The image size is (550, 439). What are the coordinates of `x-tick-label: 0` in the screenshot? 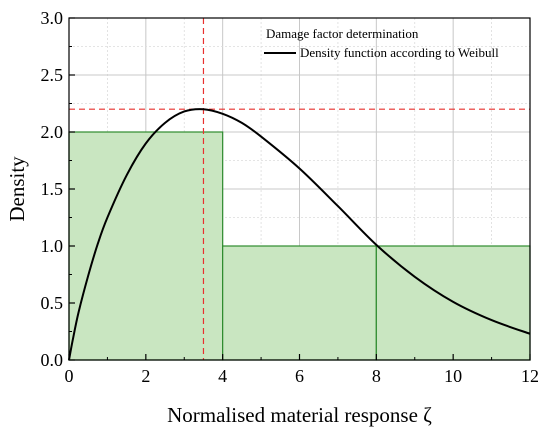 It's located at (69, 376).